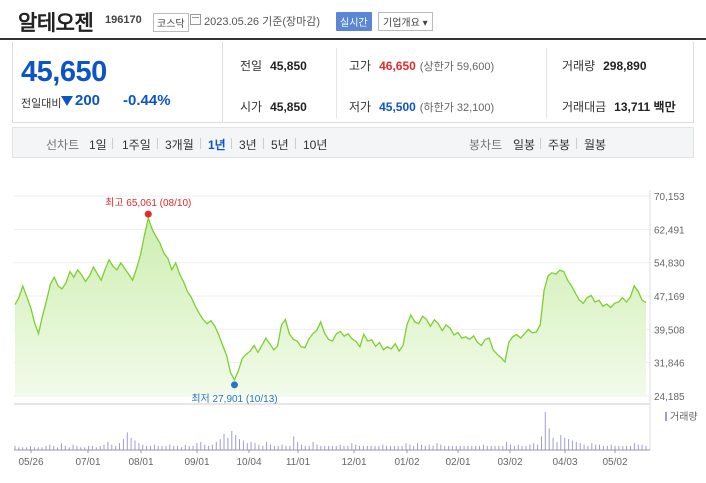 The height and width of the screenshot is (483, 706). What do you see at coordinates (98, 145) in the screenshot?
I see `period-option-1d: 1일` at bounding box center [98, 145].